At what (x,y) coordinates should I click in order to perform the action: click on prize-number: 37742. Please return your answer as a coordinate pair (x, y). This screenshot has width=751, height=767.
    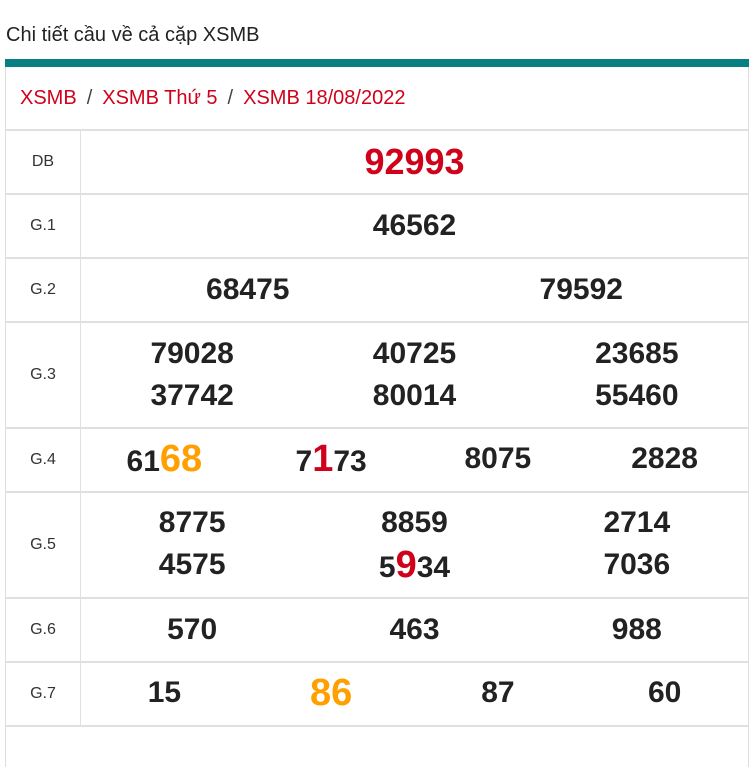
    Looking at the image, I should click on (192, 396).